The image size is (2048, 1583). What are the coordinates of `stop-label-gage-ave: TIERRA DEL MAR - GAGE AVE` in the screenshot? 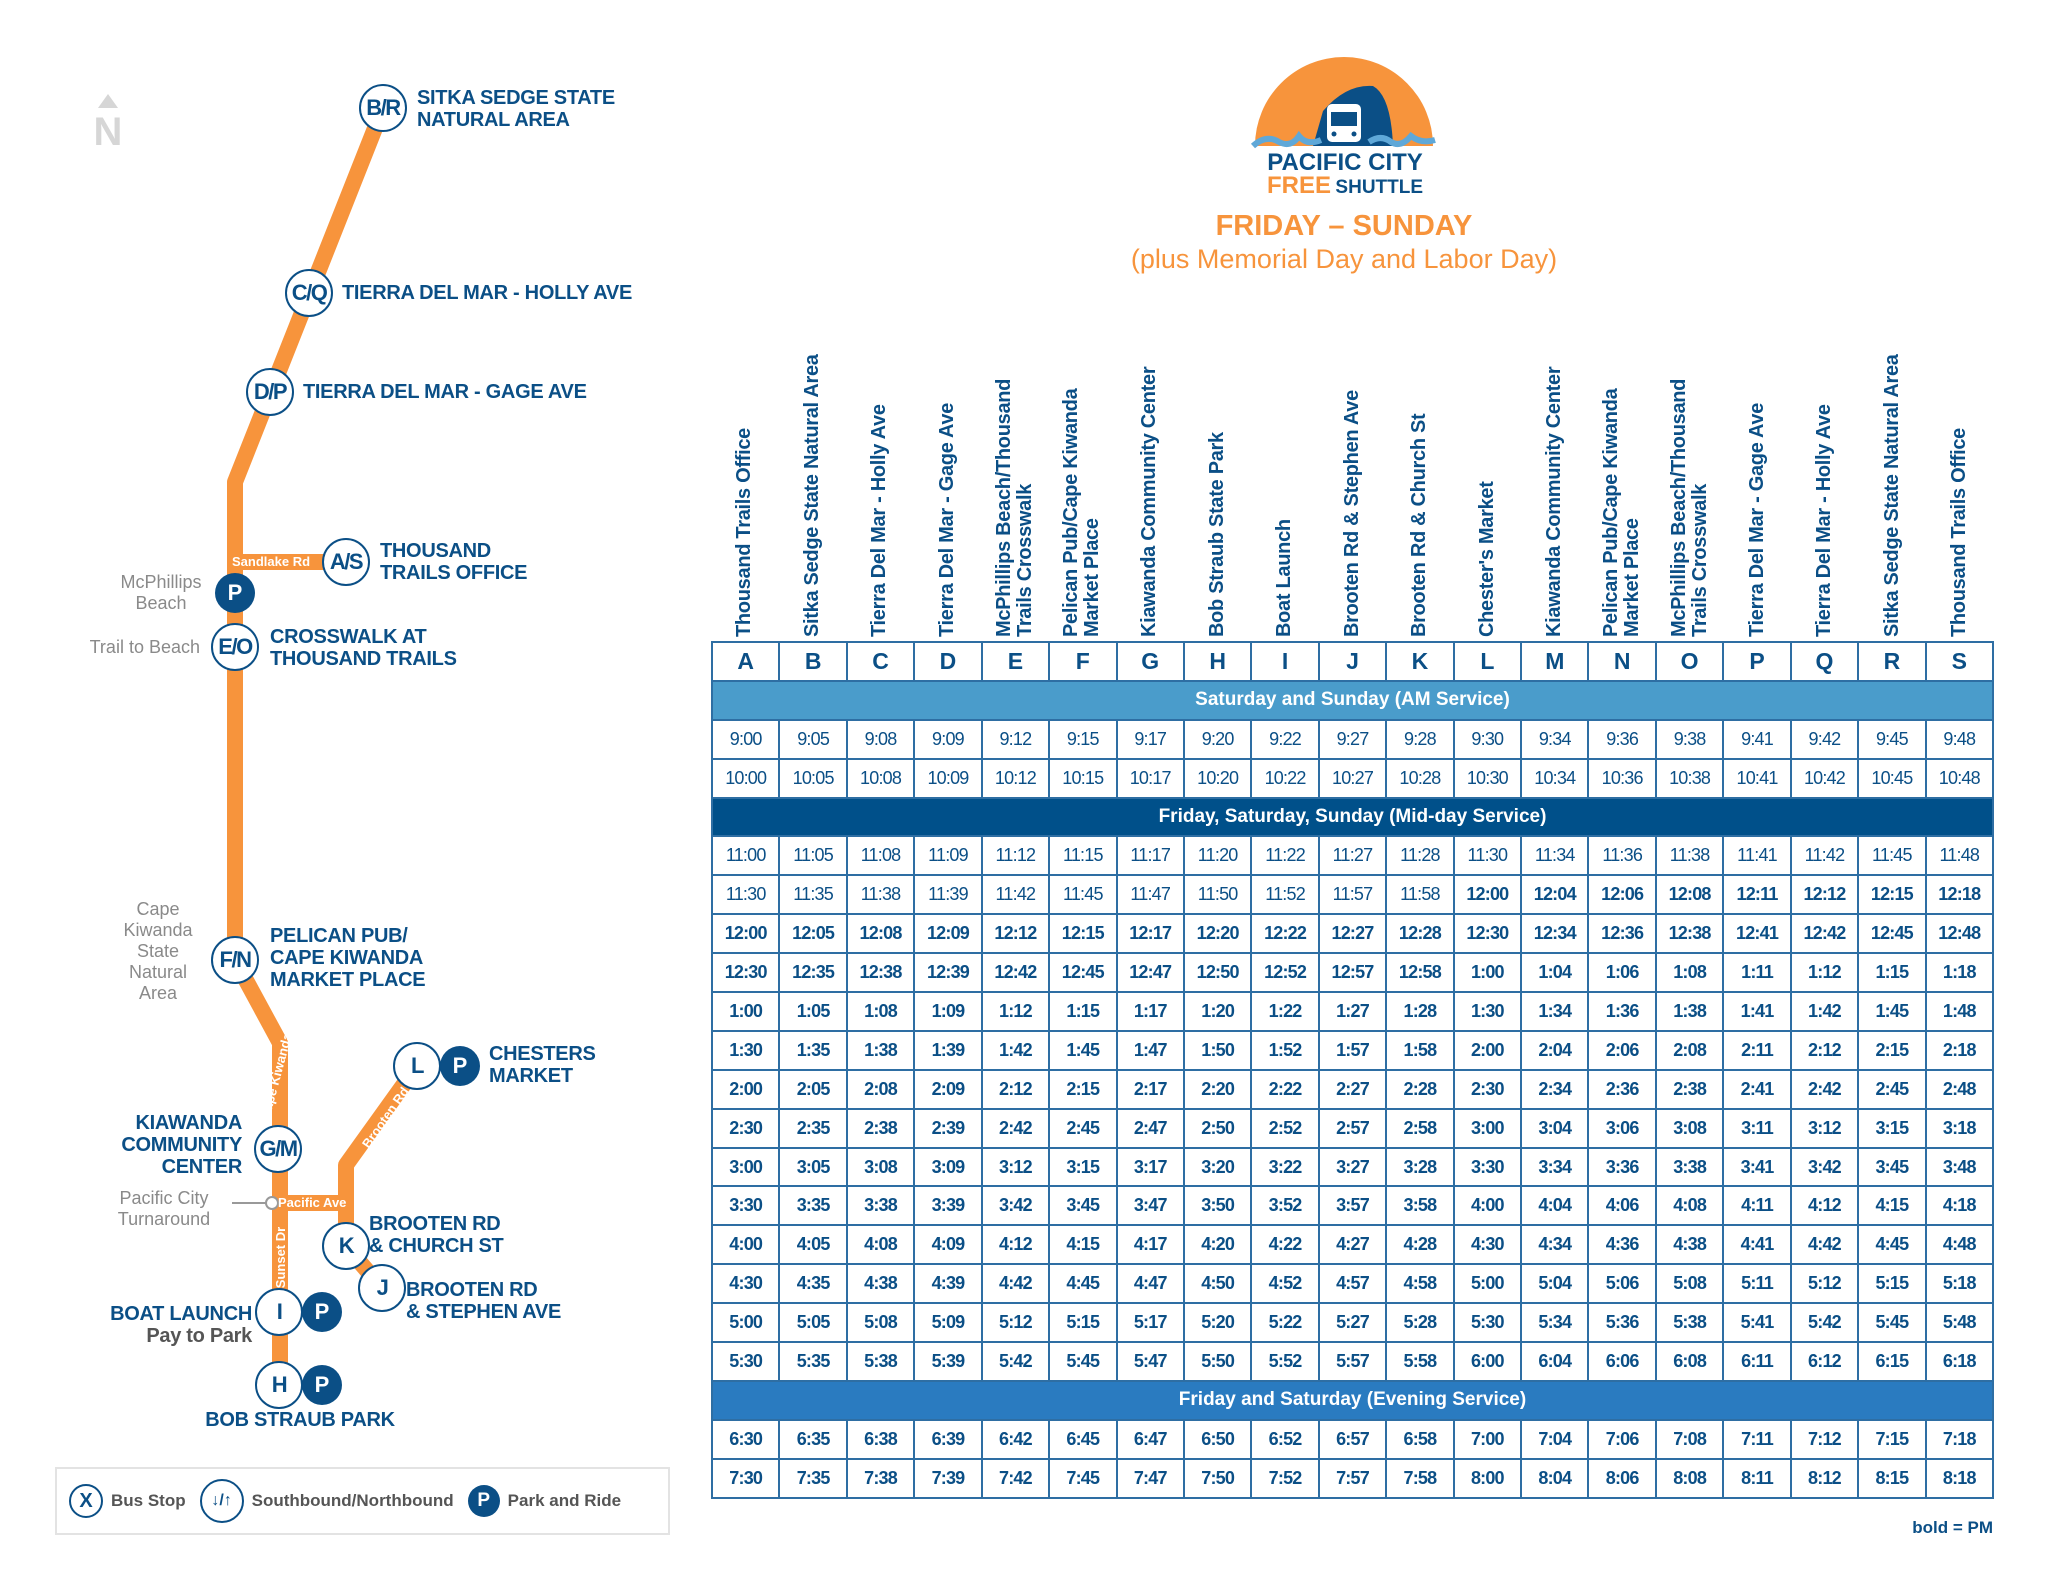 It's located at (445, 392).